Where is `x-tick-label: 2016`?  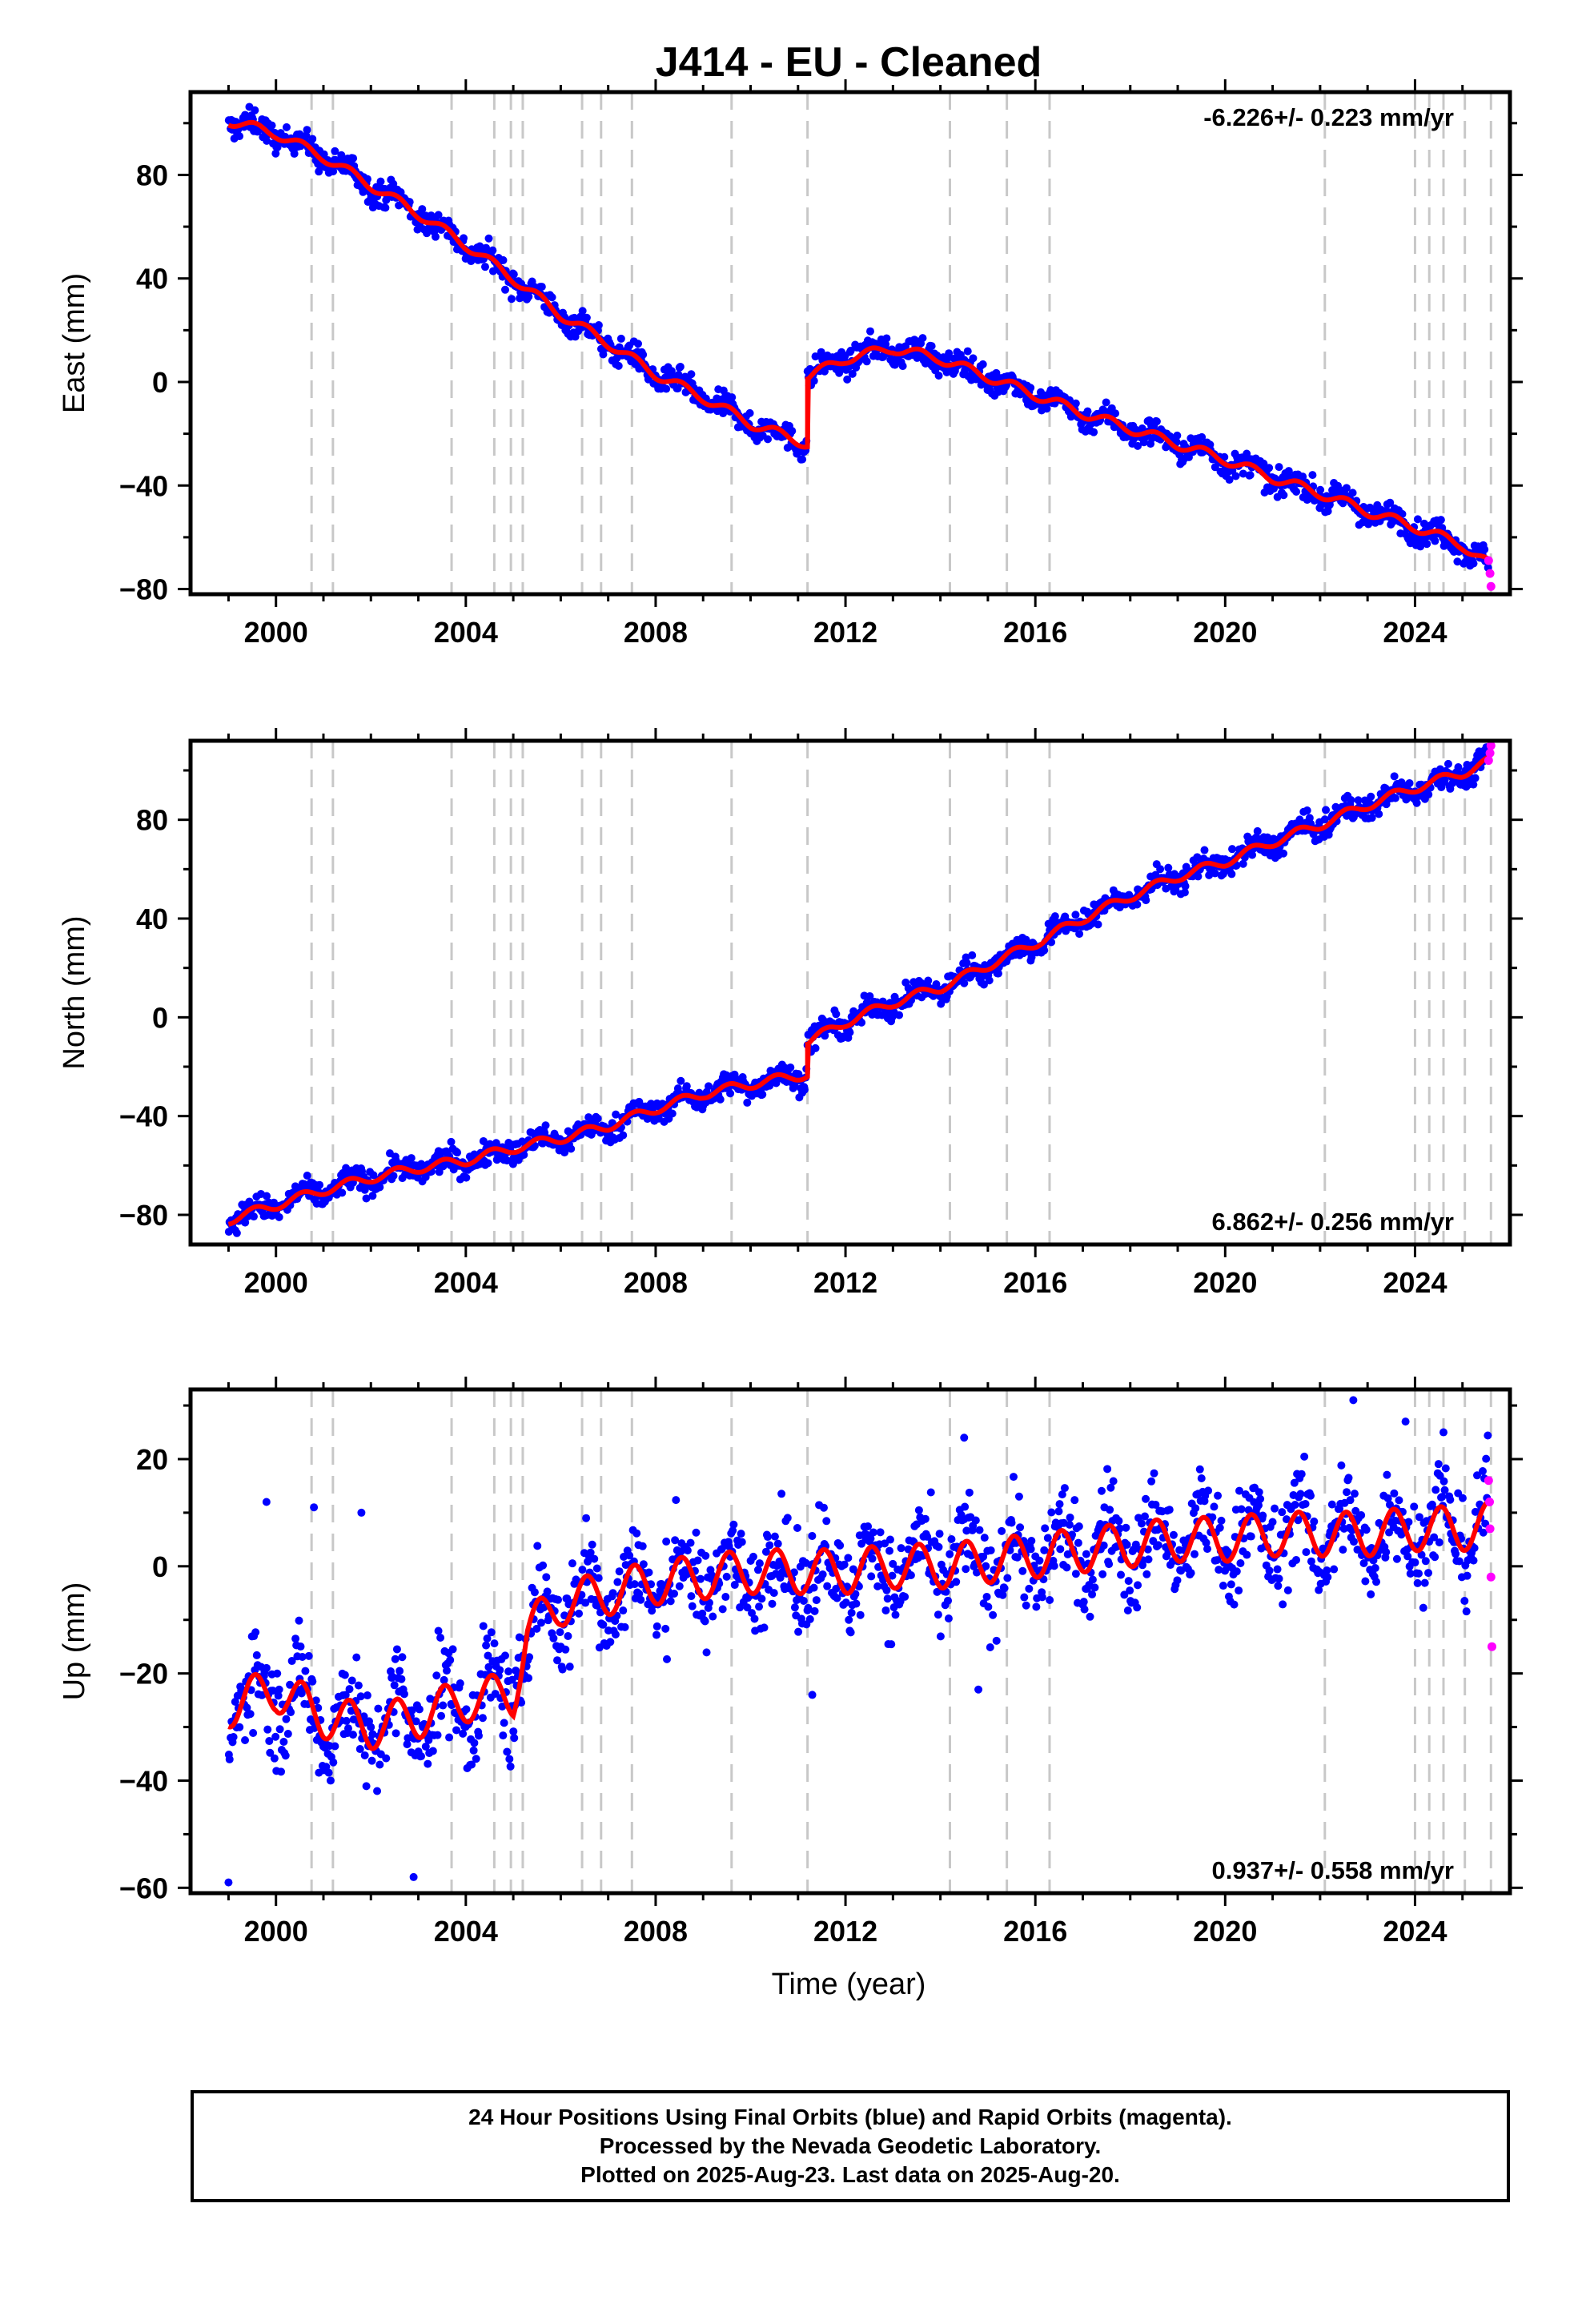 x-tick-label: 2016 is located at coordinates (1035, 1931).